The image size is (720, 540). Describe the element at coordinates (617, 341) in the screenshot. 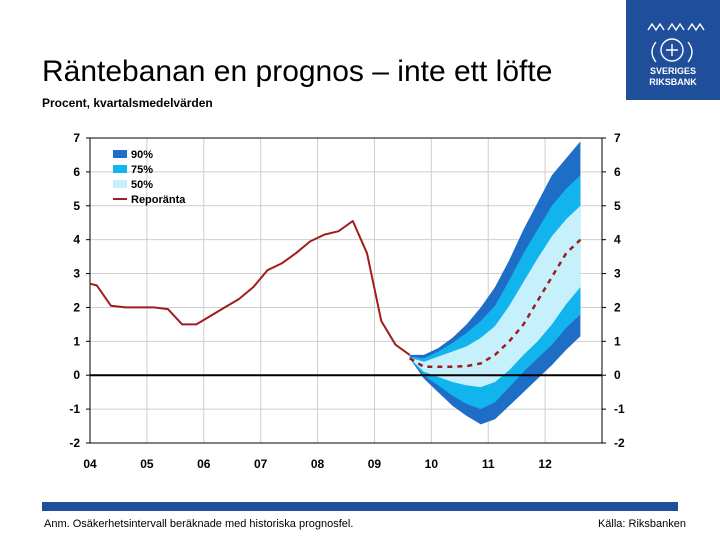

I see `y-tick-label-right: 1` at that location.